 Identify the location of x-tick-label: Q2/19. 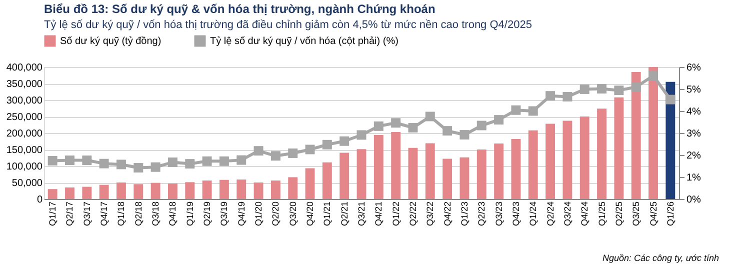
(207, 214).